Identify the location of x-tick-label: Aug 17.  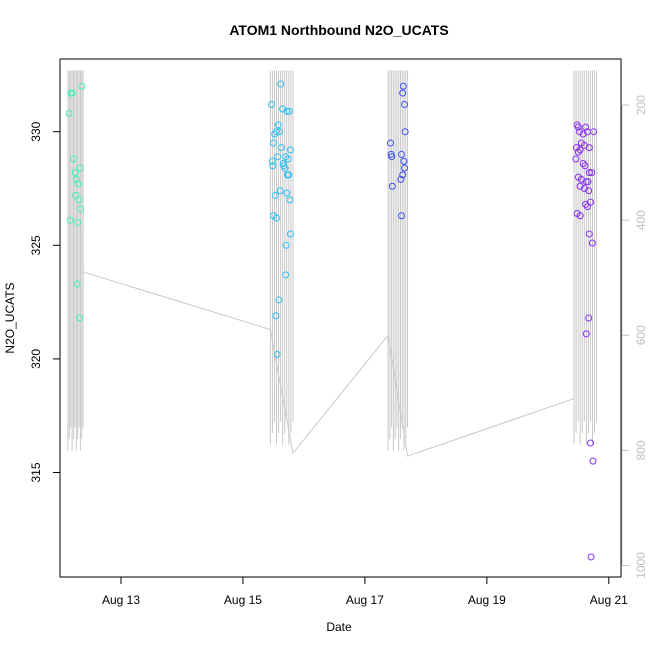
(365, 600).